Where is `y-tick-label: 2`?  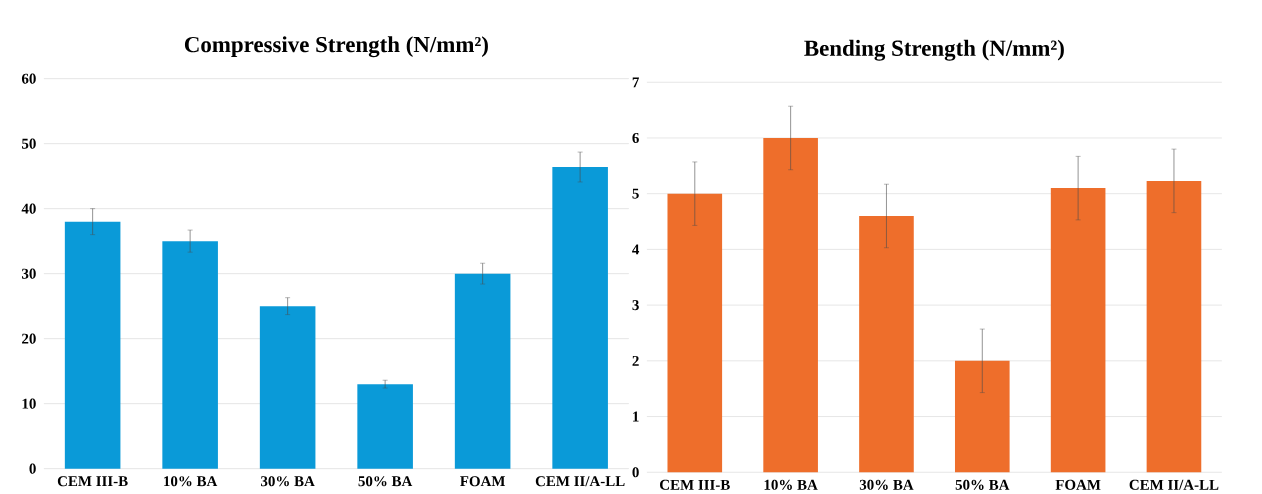
y-tick-label: 2 is located at coordinates (635, 360).